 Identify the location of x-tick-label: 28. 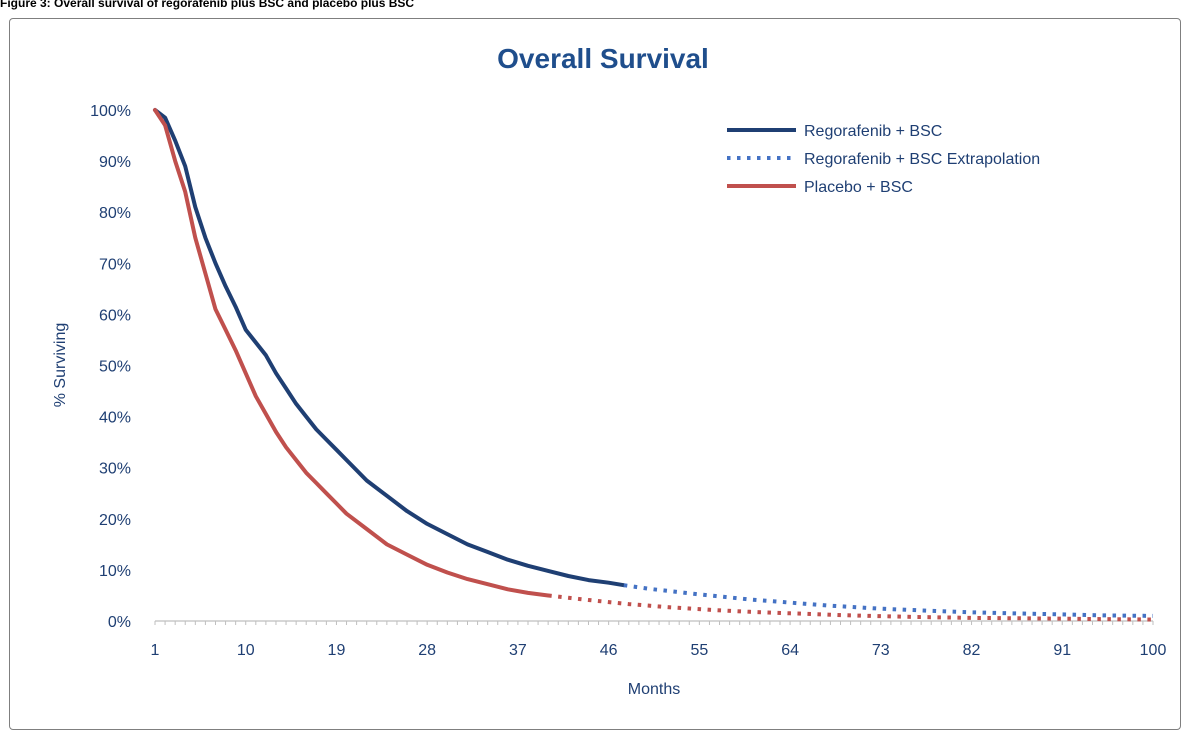
(427, 650).